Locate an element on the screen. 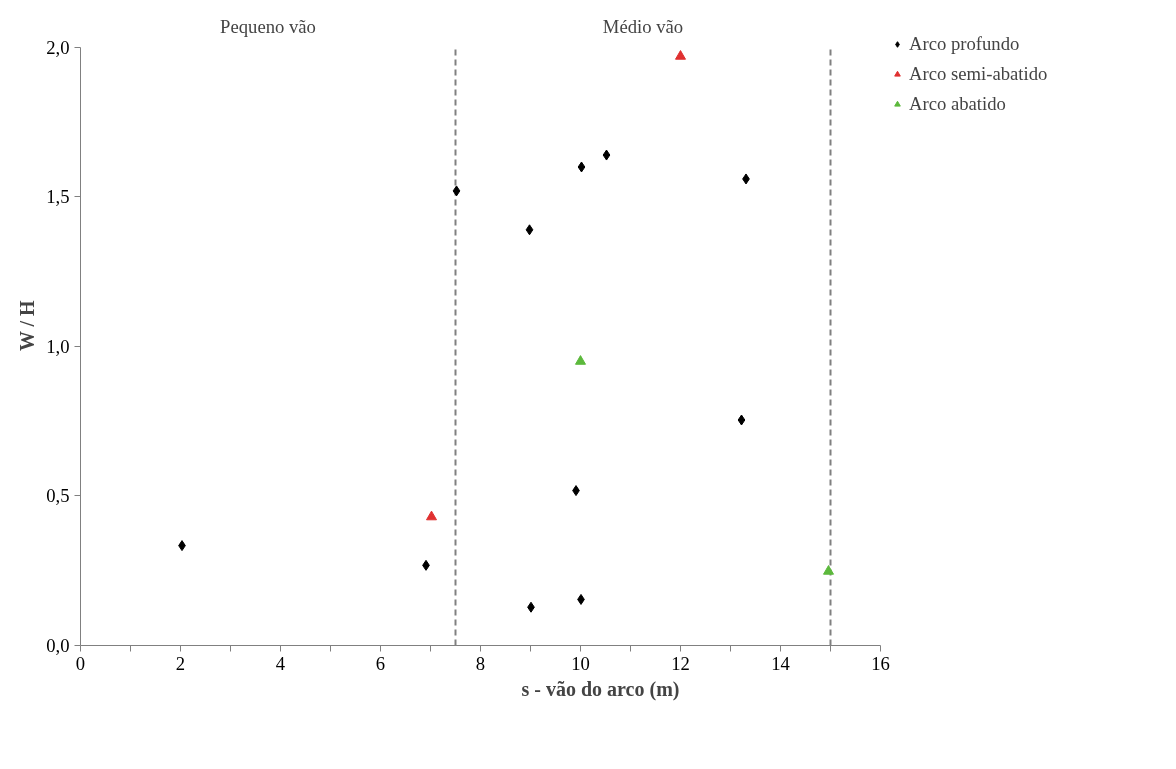 The width and height of the screenshot is (1176, 769). x-tick-label: 14 is located at coordinates (781, 663).